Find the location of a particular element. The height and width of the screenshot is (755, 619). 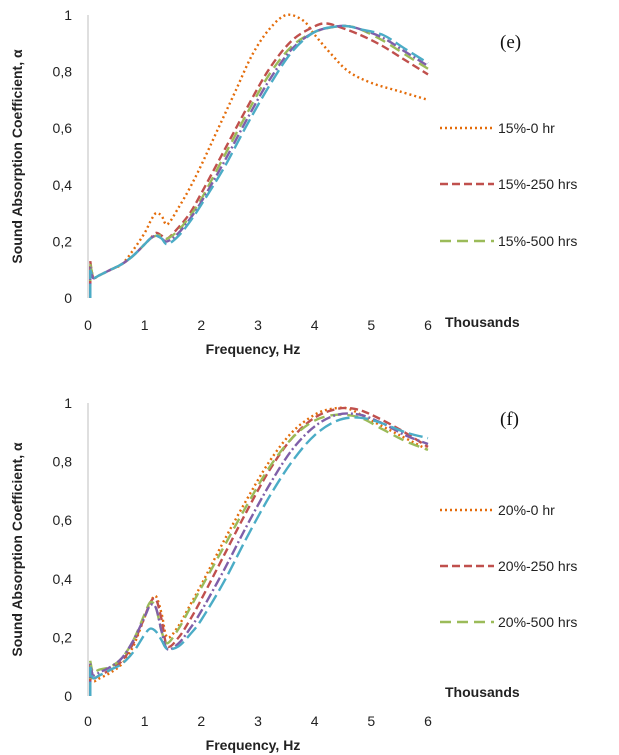

panel-label: (f) is located at coordinates (509, 419).